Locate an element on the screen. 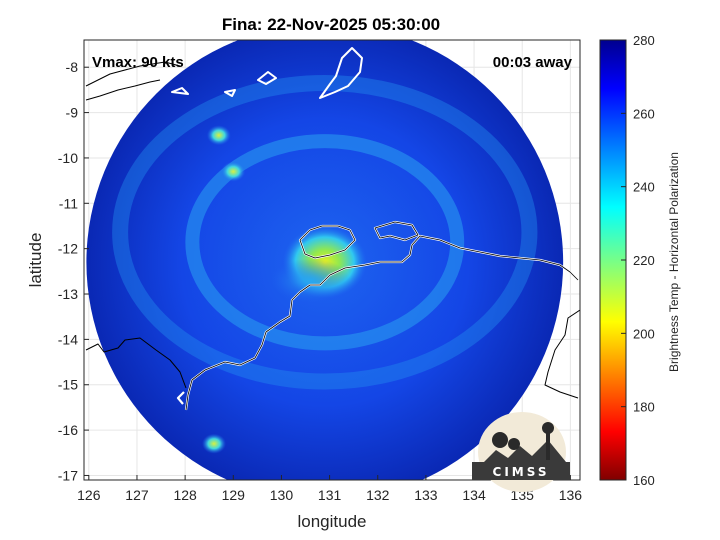 Image resolution: width=720 pixels, height=540 pixels. colorbar-tick-label: 180 is located at coordinates (644, 407).